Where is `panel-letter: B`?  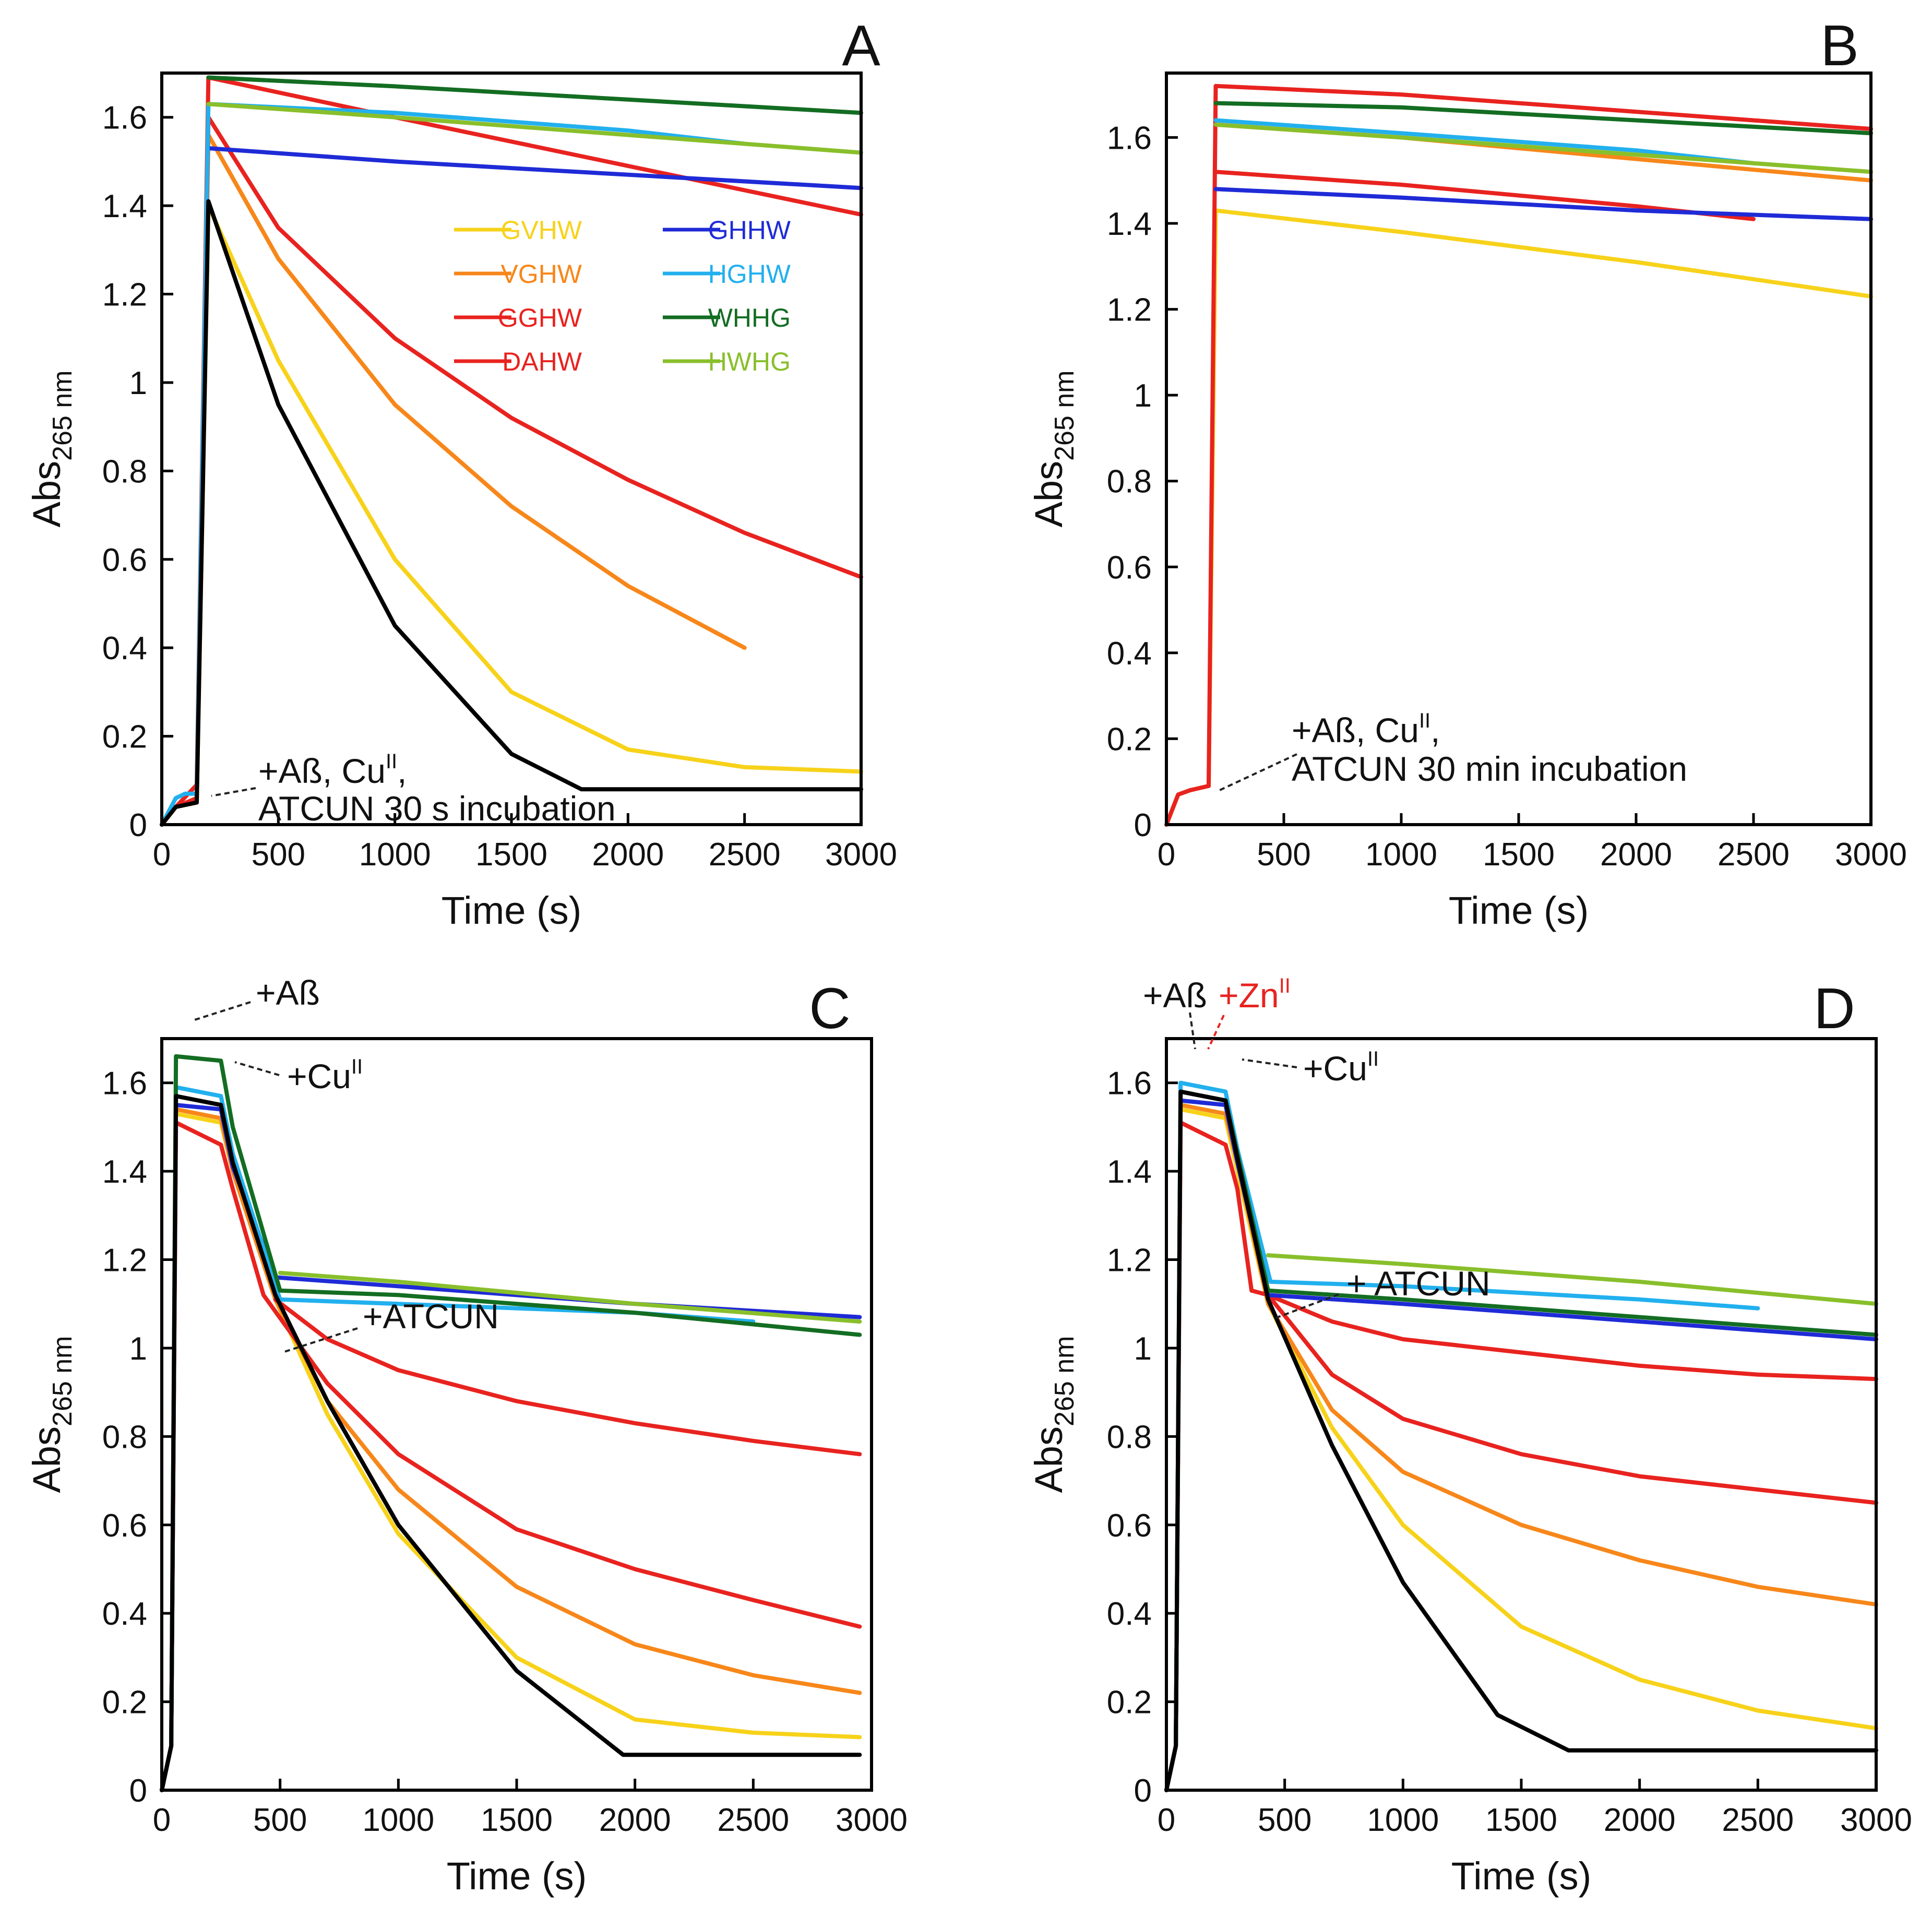
panel-letter: B is located at coordinates (1839, 46).